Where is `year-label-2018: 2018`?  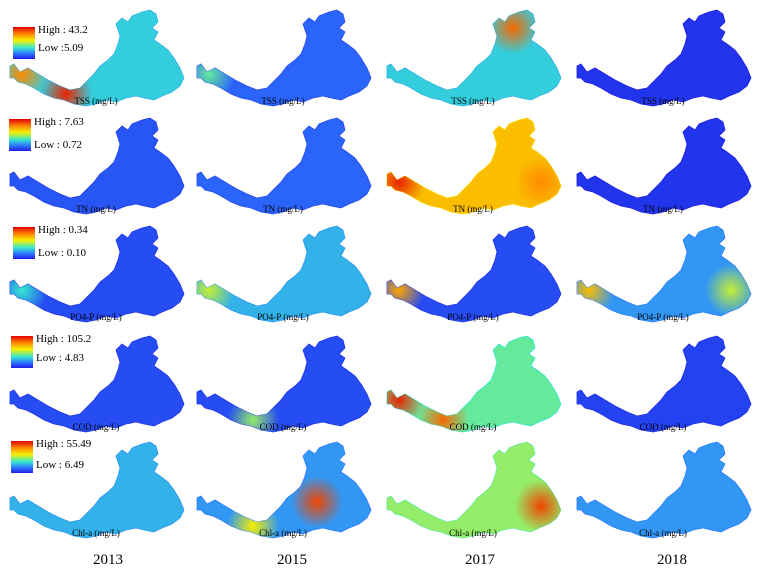 year-label-2018: 2018 is located at coordinates (672, 560).